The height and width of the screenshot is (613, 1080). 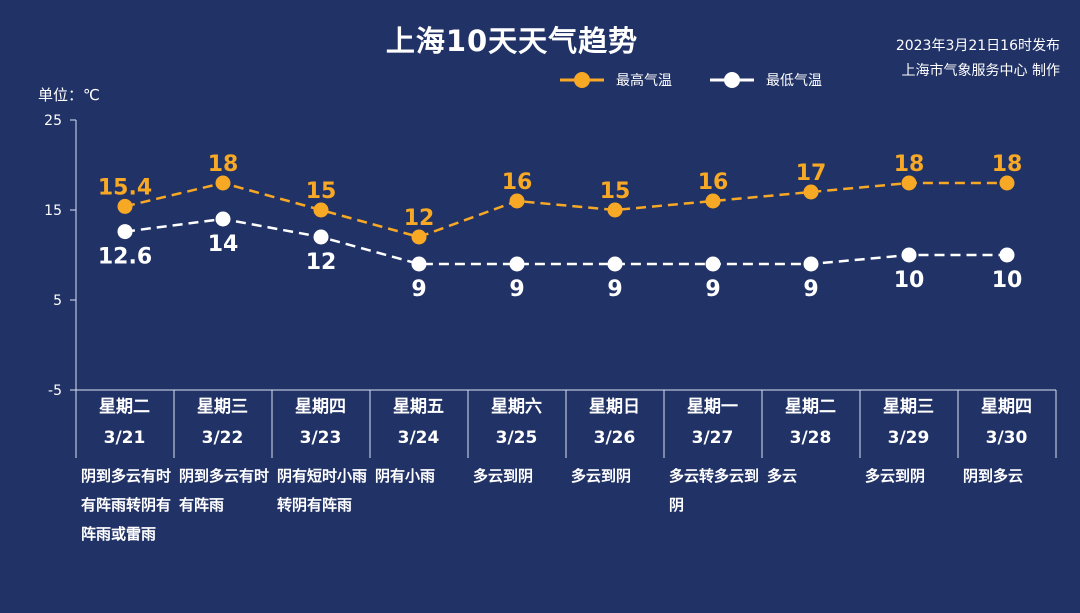 I want to click on data-label-low: 12.6, so click(x=125, y=257).